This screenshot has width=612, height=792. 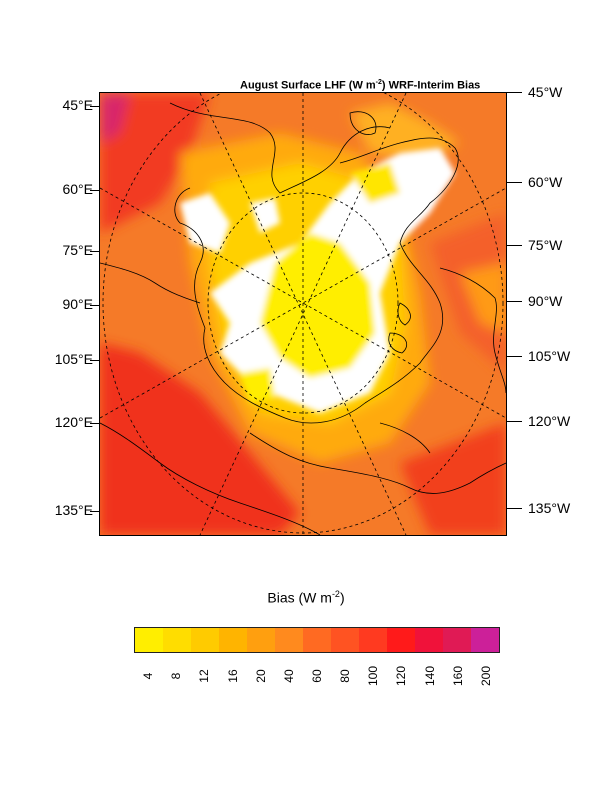 I want to click on colorbar-tick-label: 16, so click(x=232, y=676).